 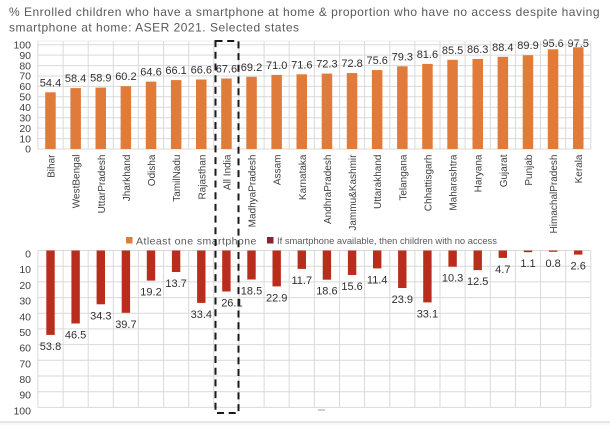 I want to click on svg-text: 97.5, so click(x=577, y=44).